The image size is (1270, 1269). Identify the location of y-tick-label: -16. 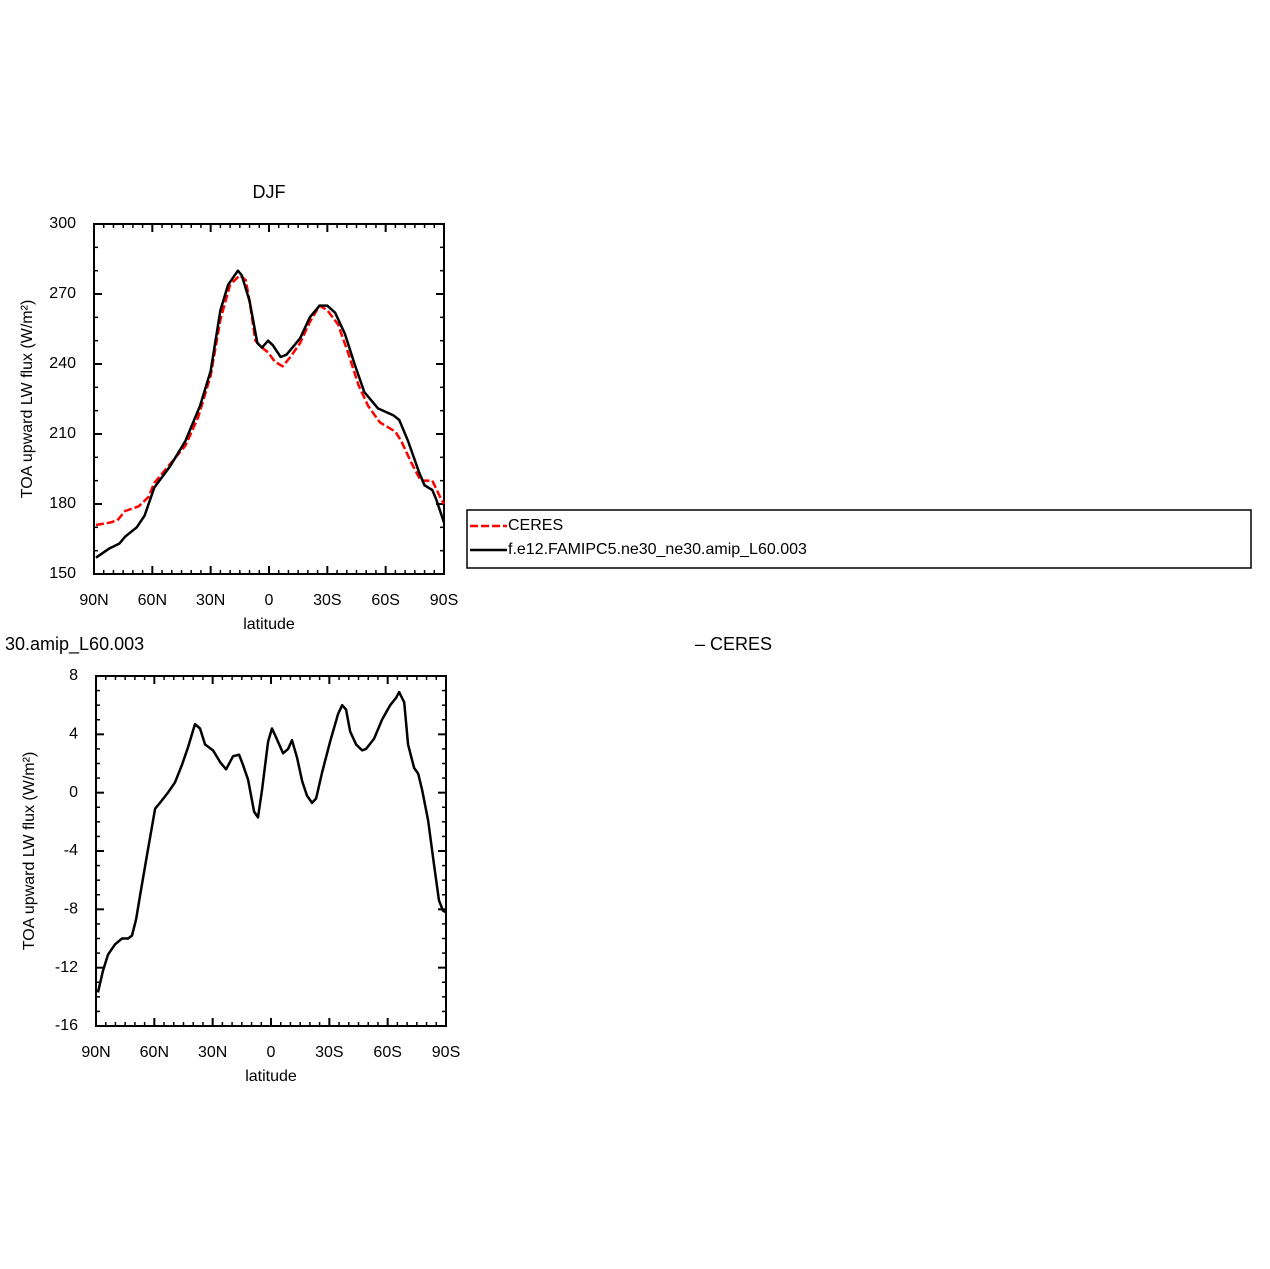
(66, 1025).